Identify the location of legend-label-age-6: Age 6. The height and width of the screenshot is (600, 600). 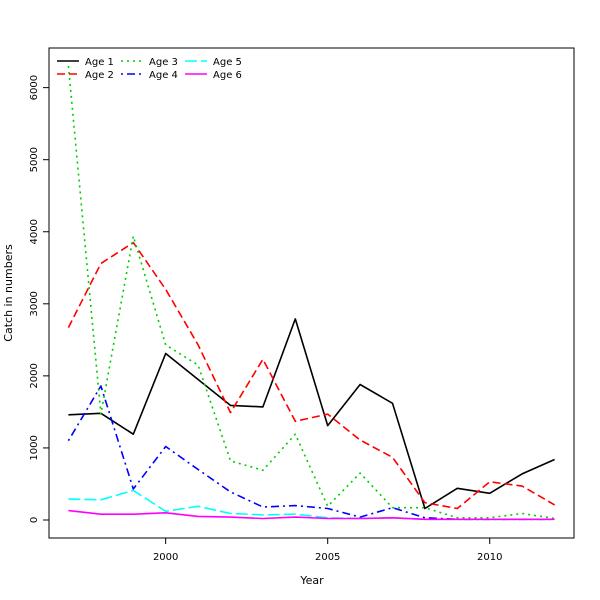
(227, 75).